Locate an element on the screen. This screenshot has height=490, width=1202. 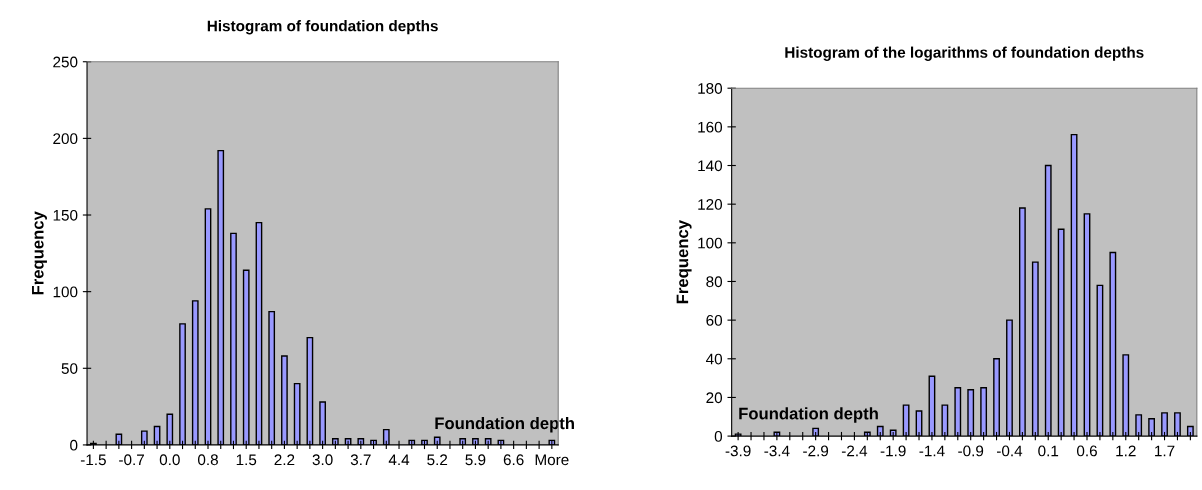
y-tick-label: 20 is located at coordinates (714, 398).